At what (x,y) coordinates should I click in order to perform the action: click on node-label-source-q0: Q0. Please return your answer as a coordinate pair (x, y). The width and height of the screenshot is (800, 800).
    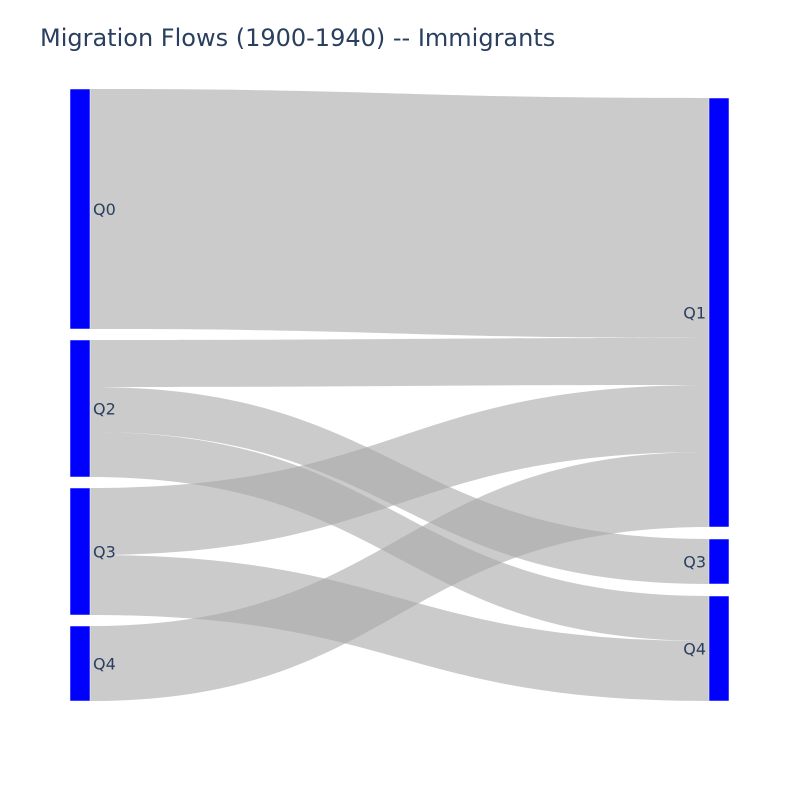
    Looking at the image, I should click on (104, 209).